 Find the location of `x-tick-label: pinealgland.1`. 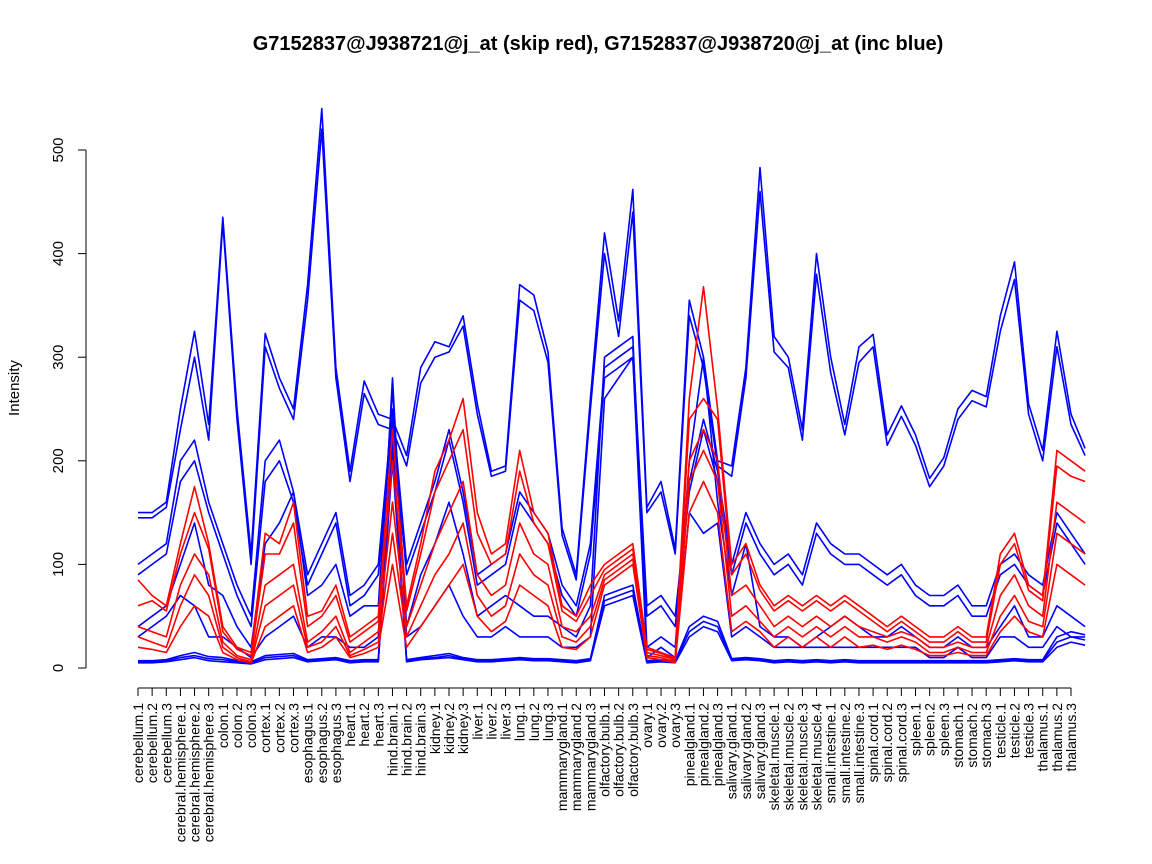

x-tick-label: pinealgland.1 is located at coordinates (689, 745).